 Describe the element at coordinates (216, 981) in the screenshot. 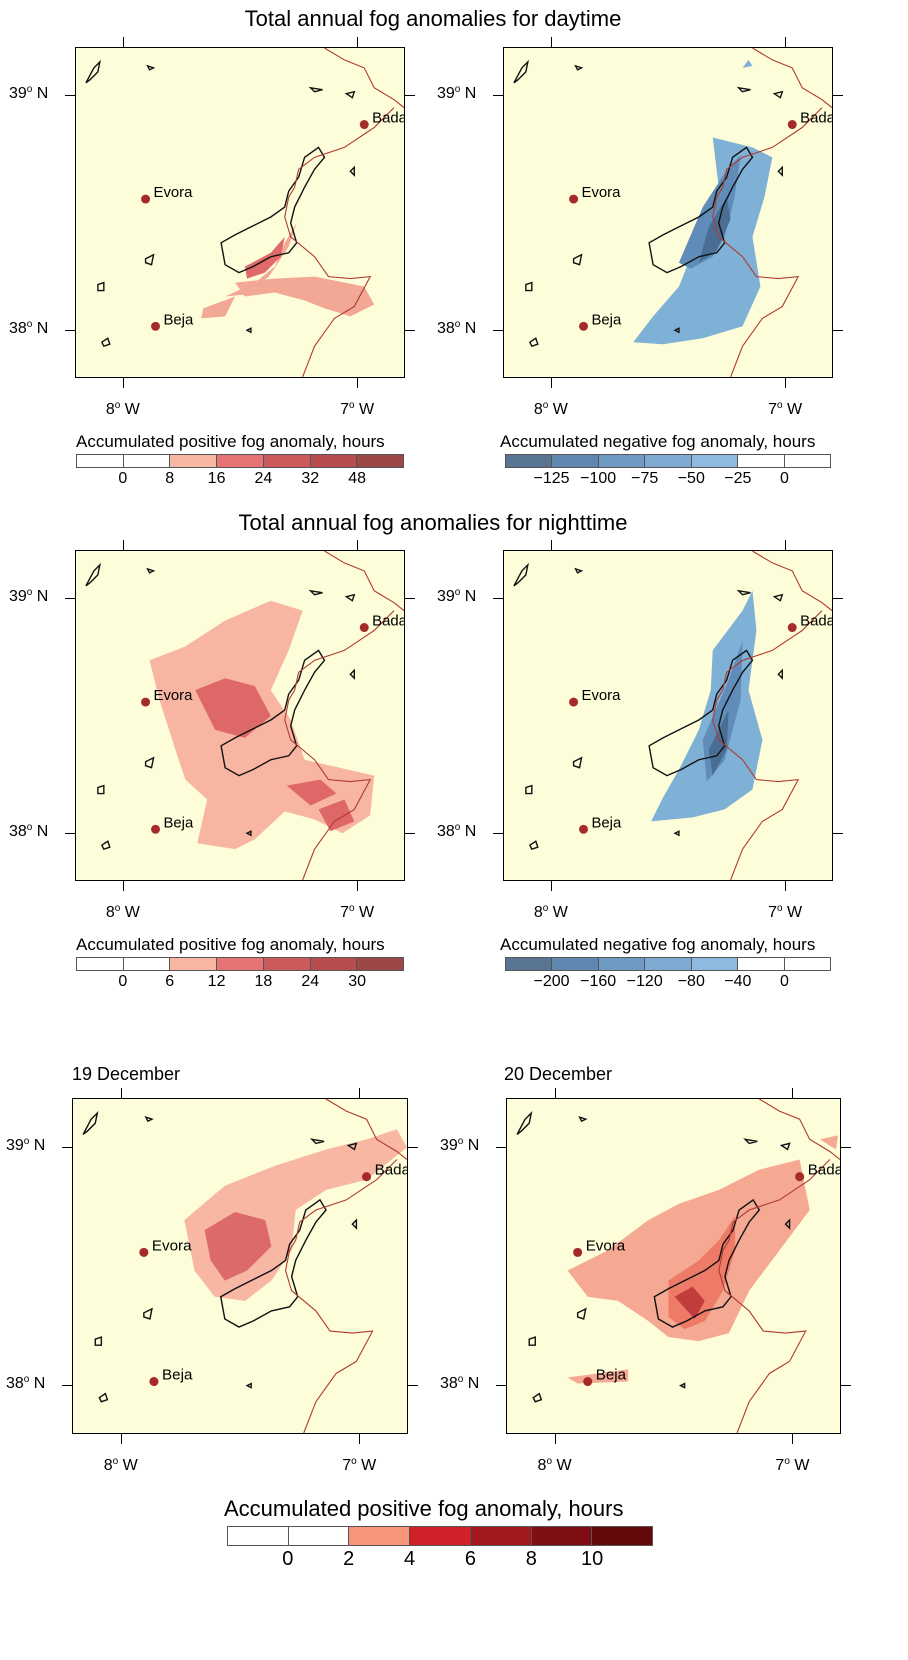

I see `colorbar-tick-label: 12` at that location.